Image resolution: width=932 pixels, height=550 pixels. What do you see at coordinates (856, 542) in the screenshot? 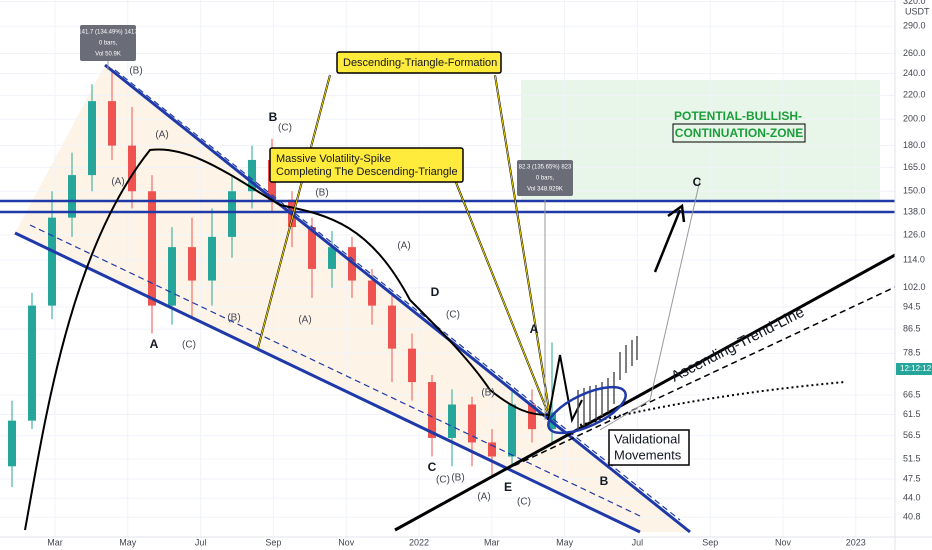
I see `x-tick-label: 2023` at bounding box center [856, 542].